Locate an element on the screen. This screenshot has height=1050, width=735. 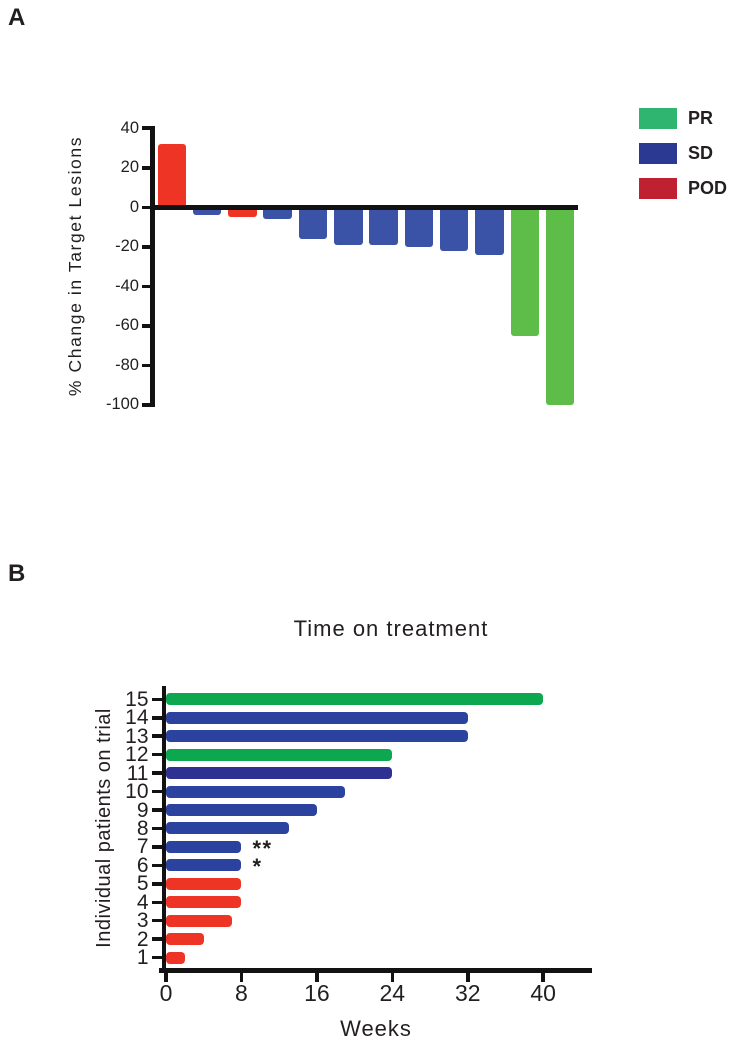
significance-annotation-patient-7: ** is located at coordinates (262, 848).